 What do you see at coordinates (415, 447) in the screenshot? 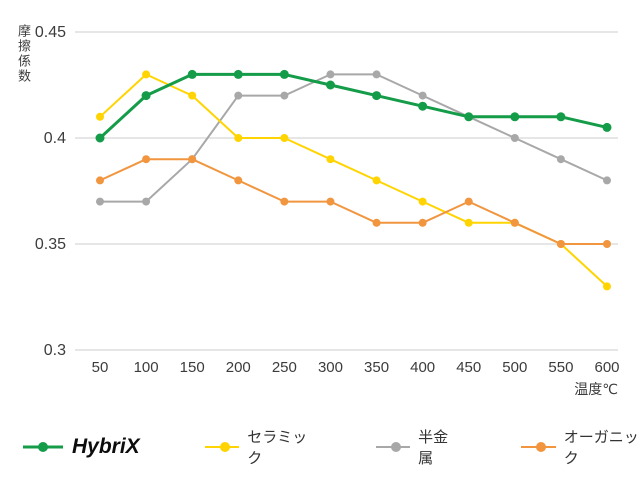
I see `legend-item-半金属: 半金属` at bounding box center [415, 447].